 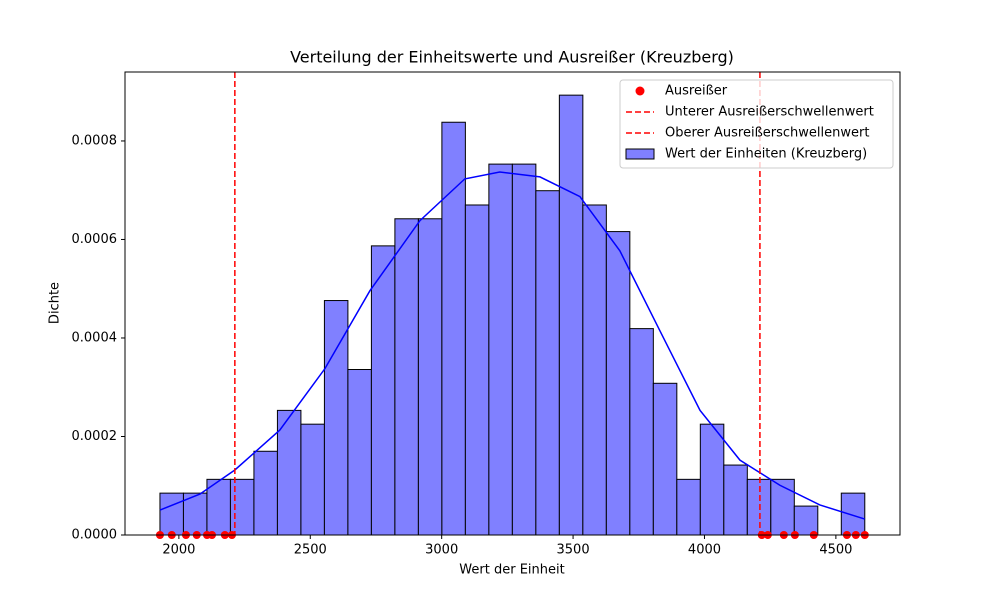 What do you see at coordinates (704, 550) in the screenshot?
I see `x-tick-label: 4000` at bounding box center [704, 550].